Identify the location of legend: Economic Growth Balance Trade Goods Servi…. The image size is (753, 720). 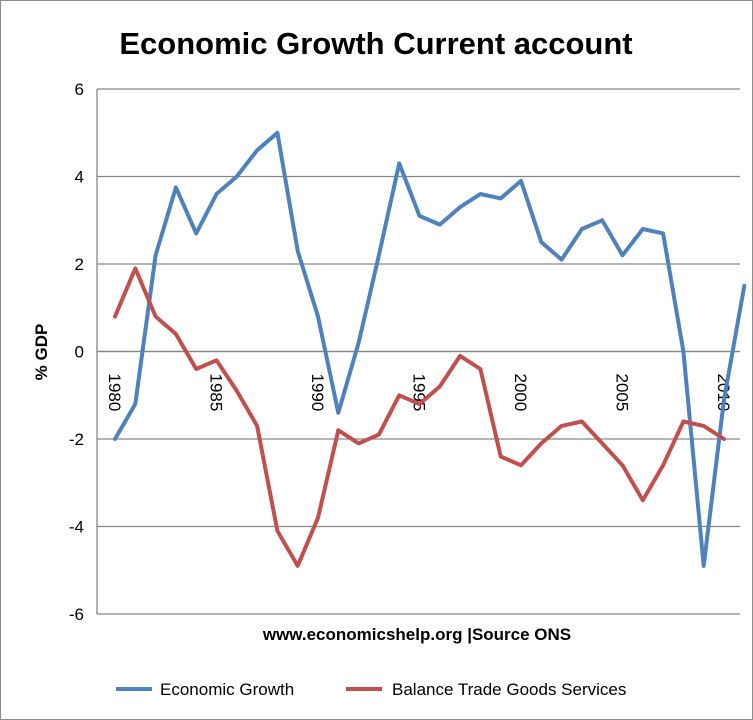
(371, 689).